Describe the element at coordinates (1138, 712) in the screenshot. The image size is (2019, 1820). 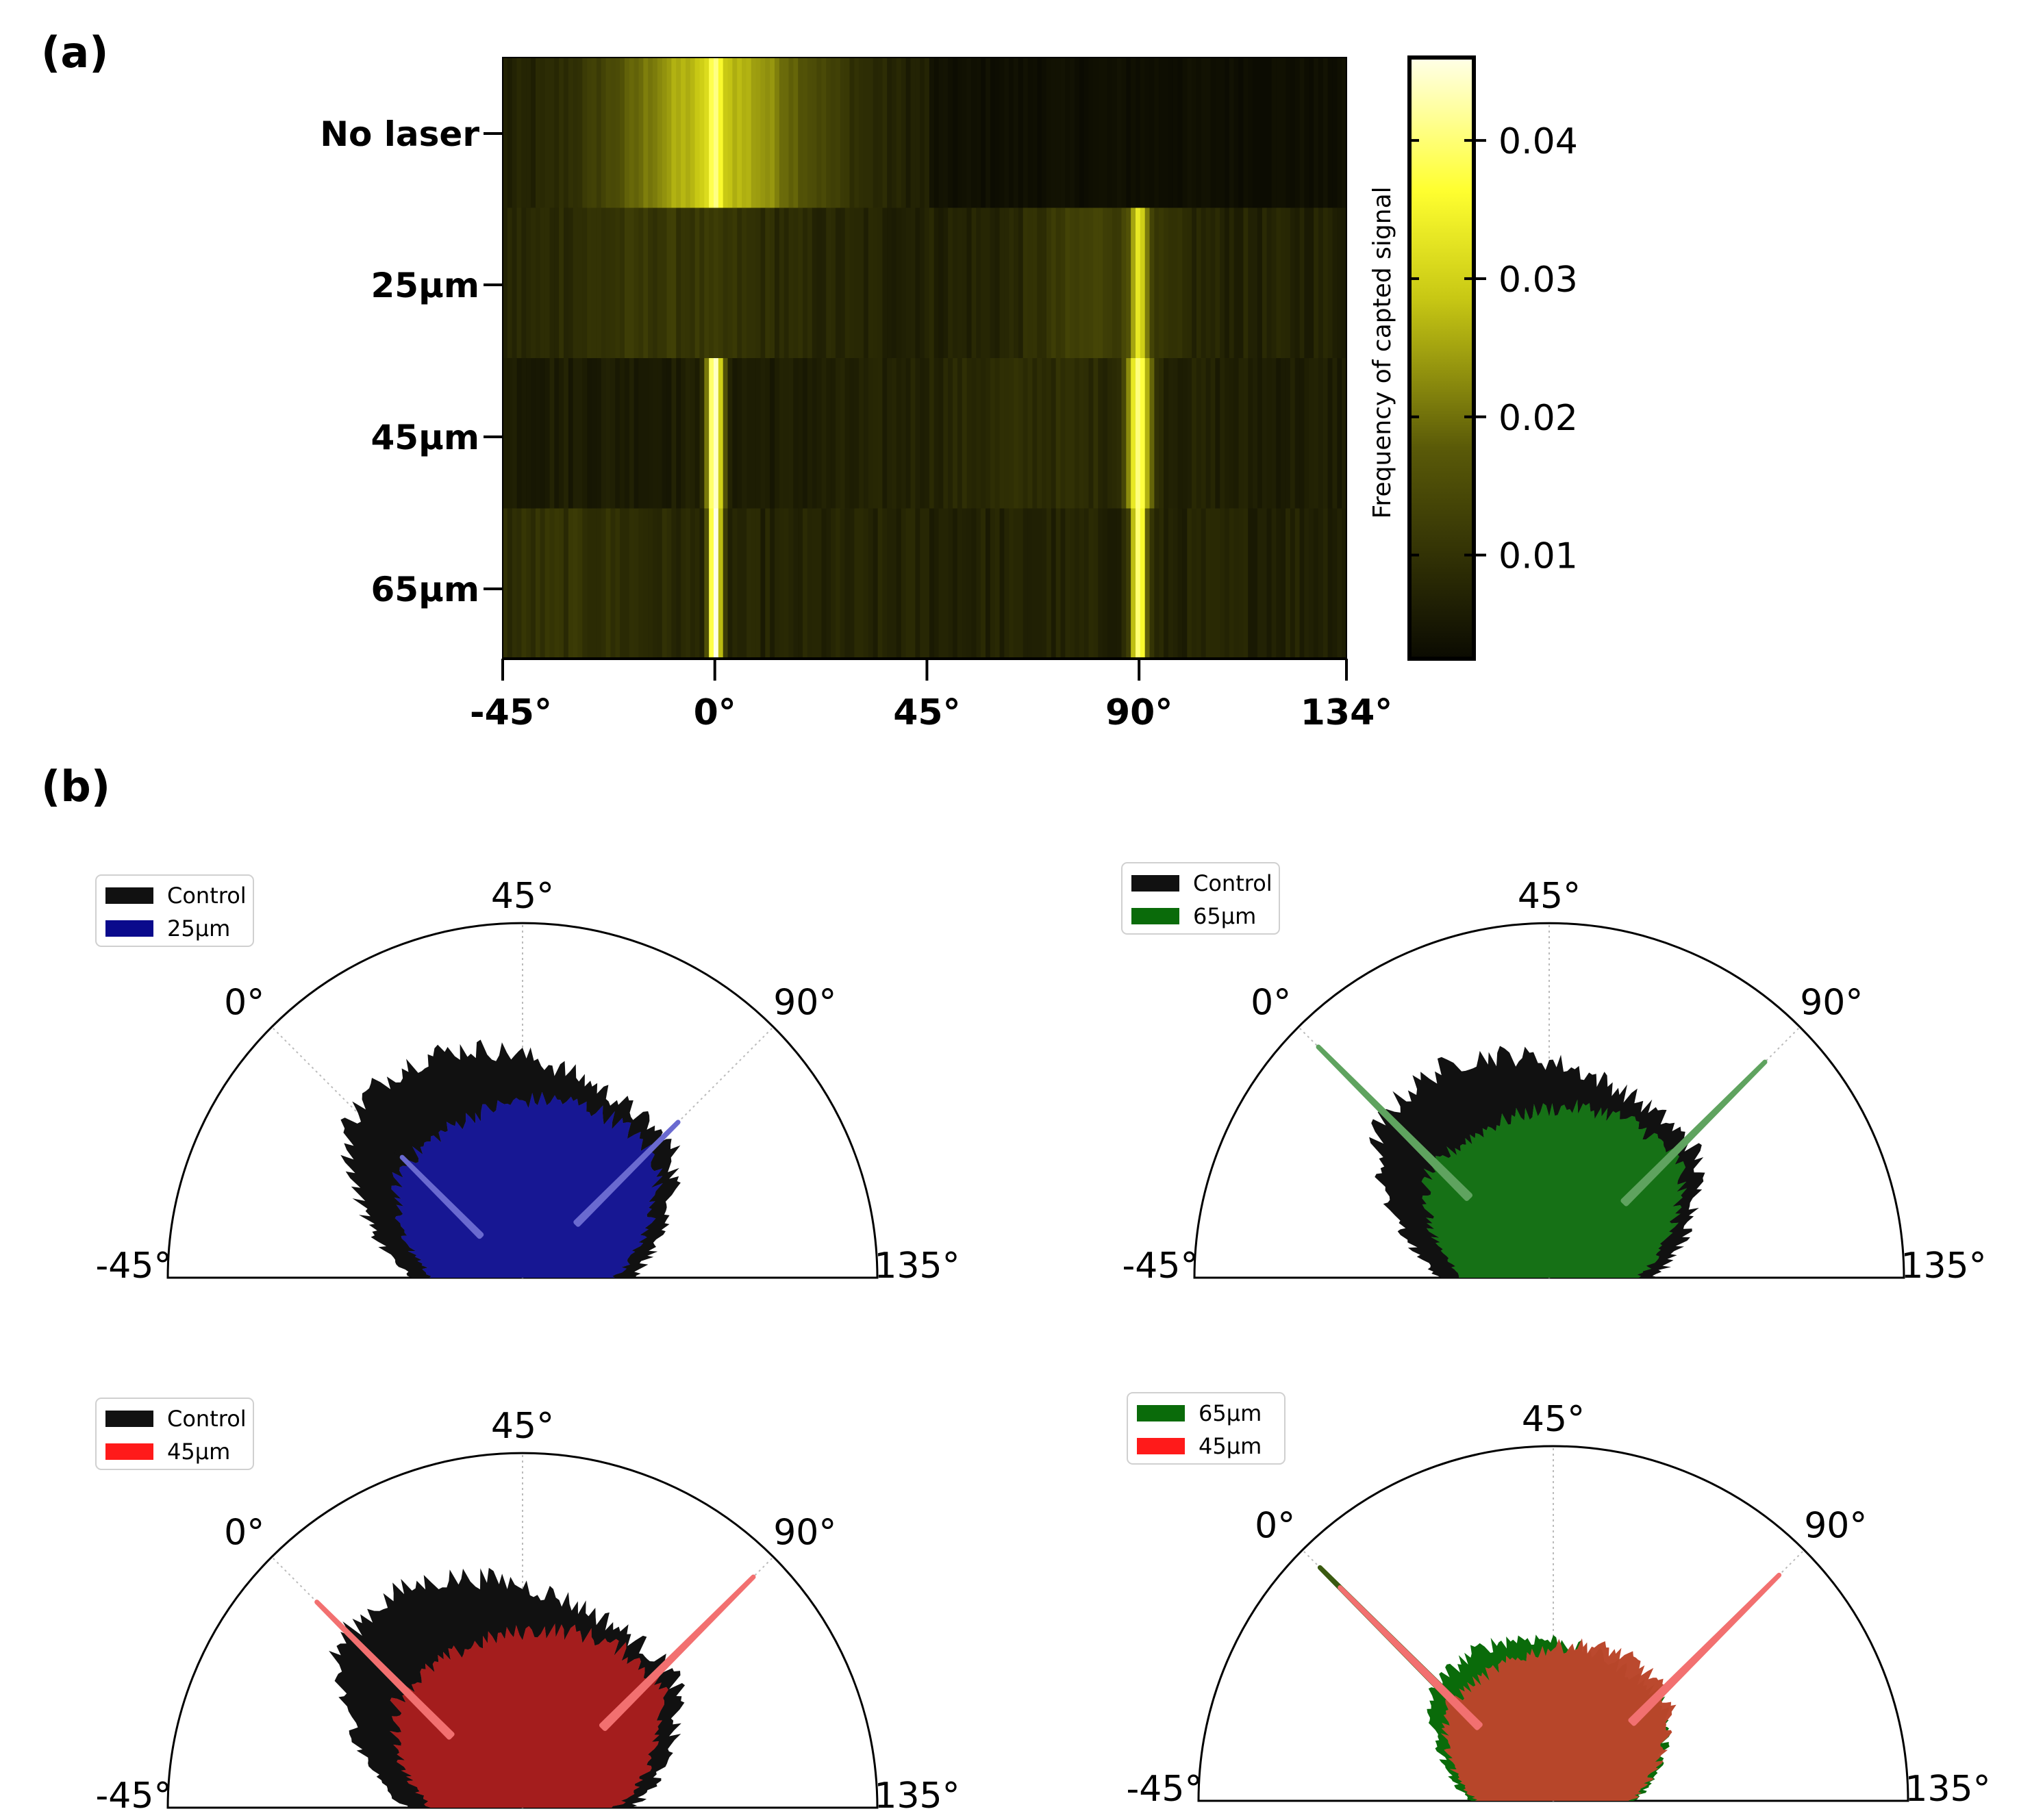
I see `x-tick-label: 90°` at that location.